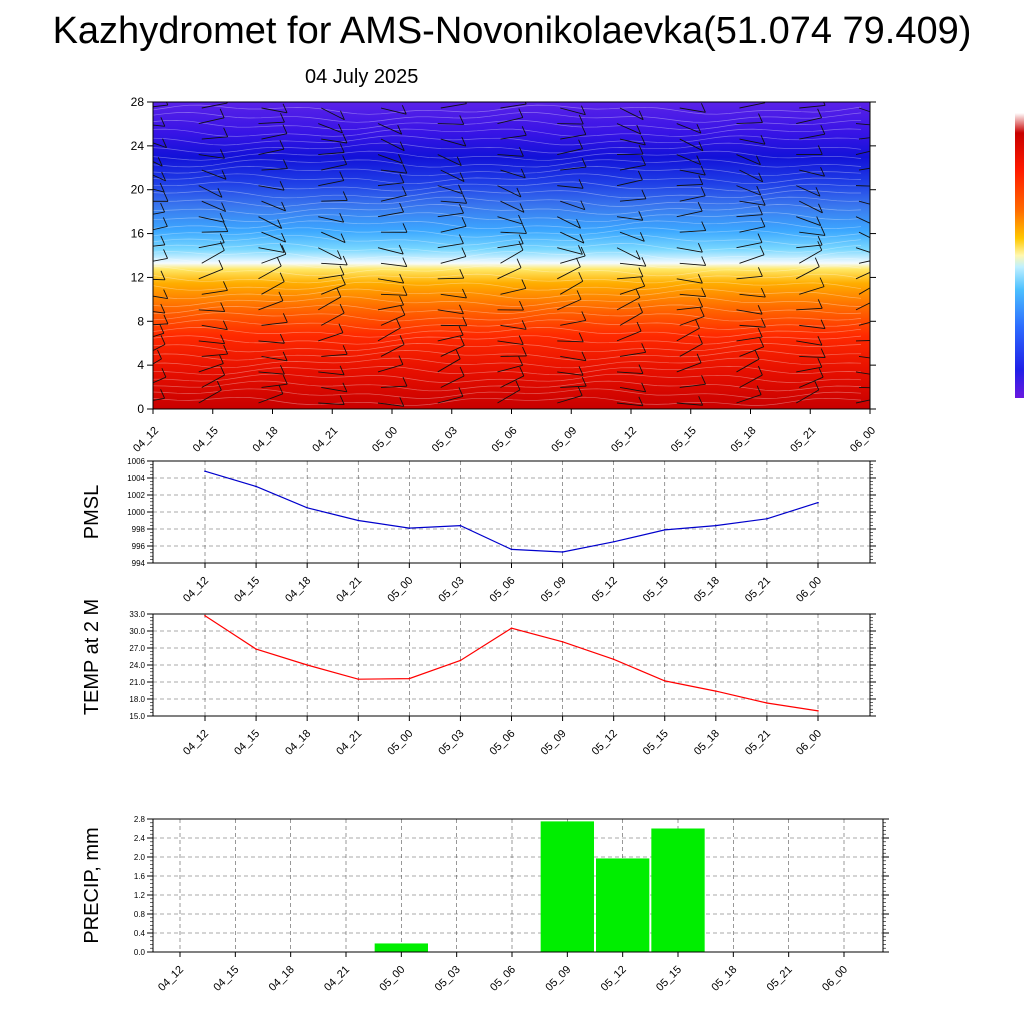 Image resolution: width=1024 pixels, height=1024 pixels. What do you see at coordinates (362, 77) in the screenshot?
I see `chart-date: 04 July 2025` at bounding box center [362, 77].